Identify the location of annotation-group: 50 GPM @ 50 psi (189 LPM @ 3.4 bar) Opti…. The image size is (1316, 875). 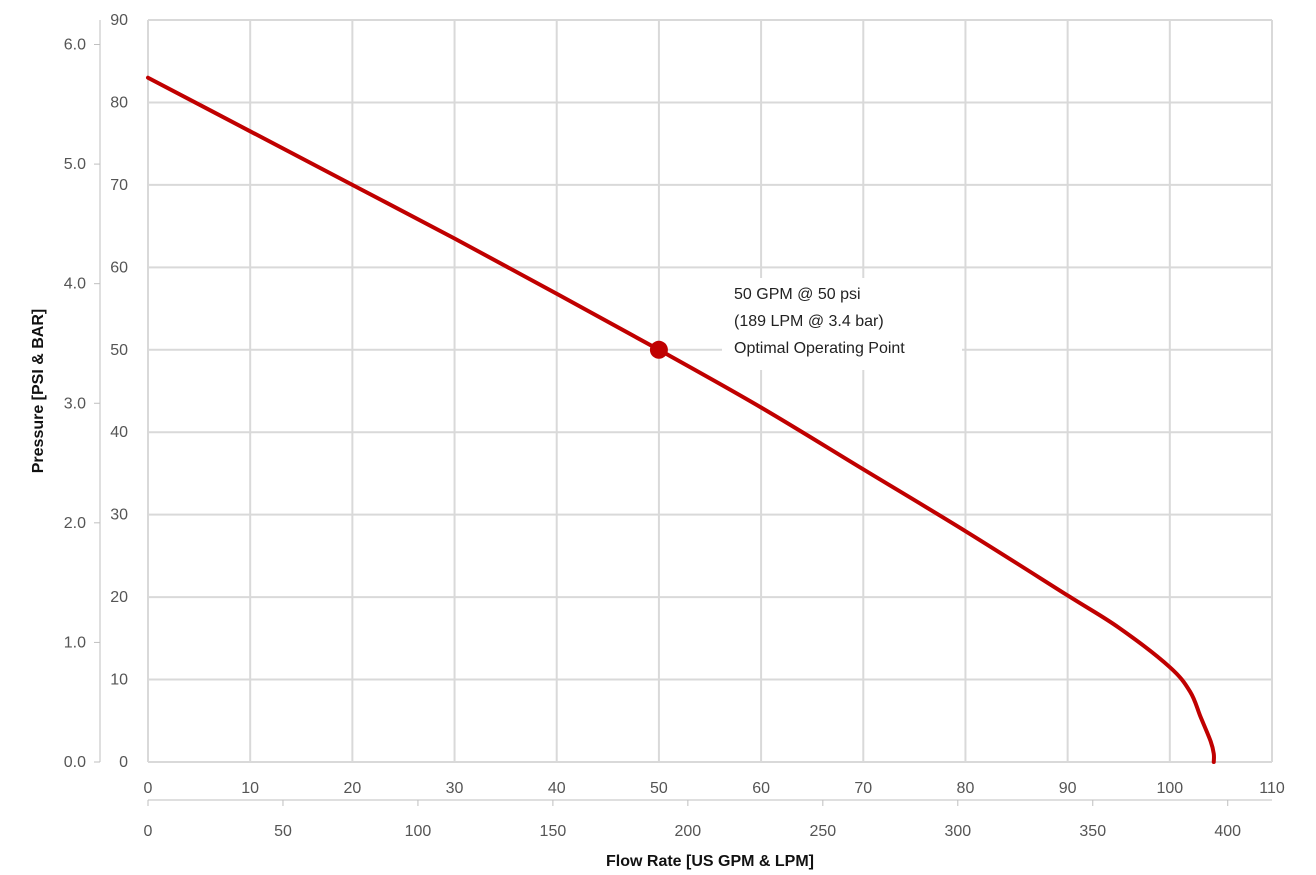
(842, 324).